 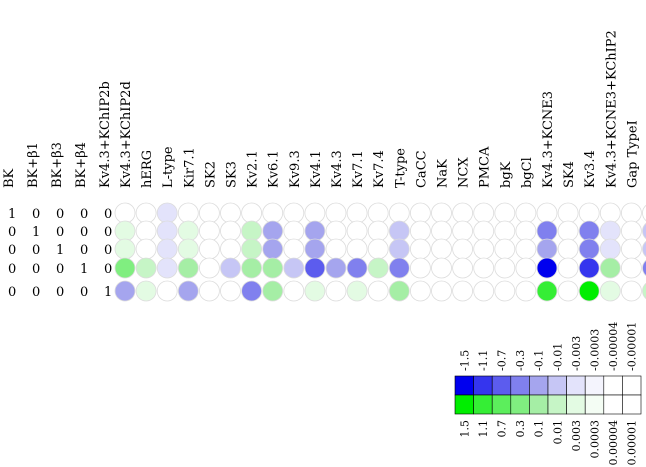 What do you see at coordinates (126, 134) in the screenshot?
I see `current-label: Kv4.3+KChIP2d` at bounding box center [126, 134].